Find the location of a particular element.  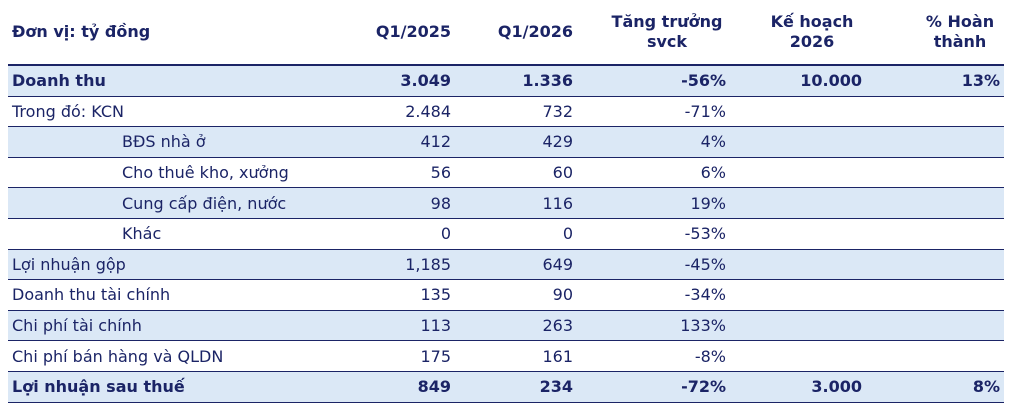

table-row: Trong đó: KCN 2.484 732 -71% is located at coordinates (506, 112).